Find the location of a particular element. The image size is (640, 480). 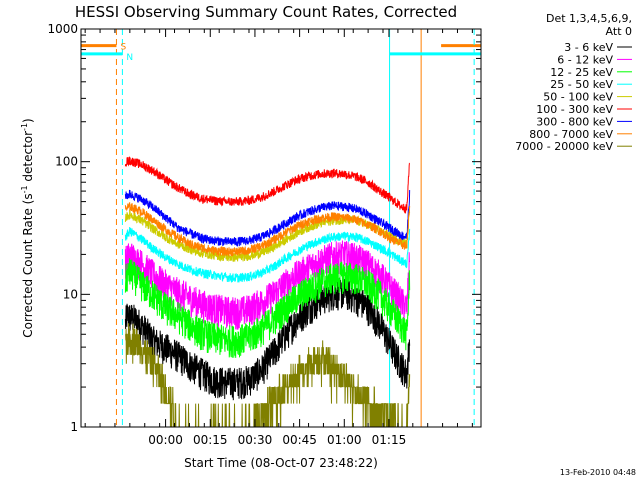

legend-entry-label: 6 - 12 keV is located at coordinates (585, 59).